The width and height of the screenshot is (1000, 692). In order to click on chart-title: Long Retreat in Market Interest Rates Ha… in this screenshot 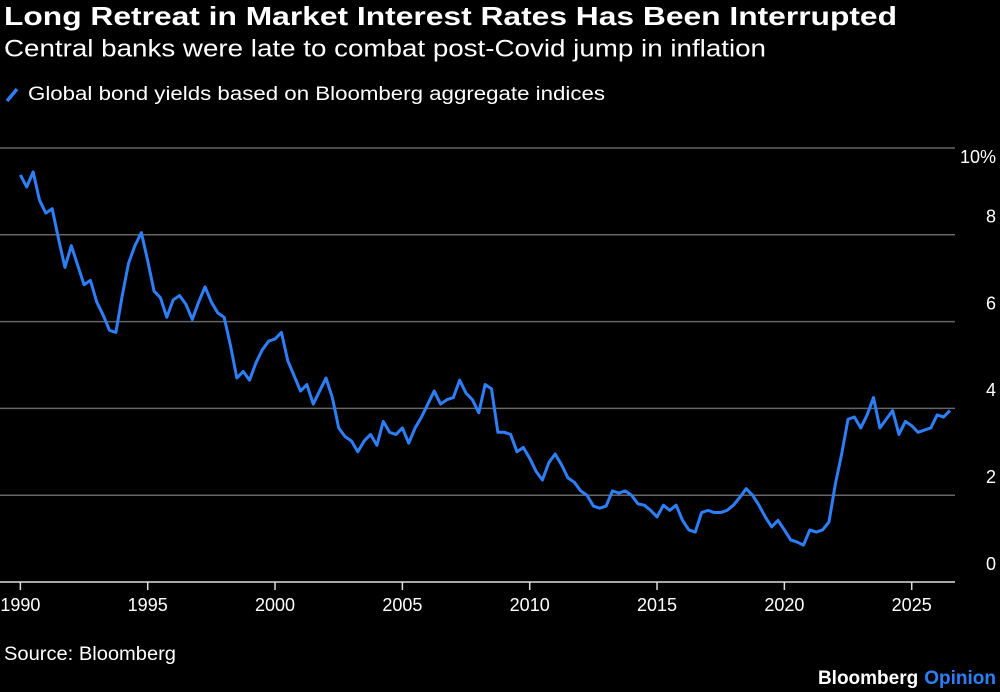, I will do `click(450, 16)`.